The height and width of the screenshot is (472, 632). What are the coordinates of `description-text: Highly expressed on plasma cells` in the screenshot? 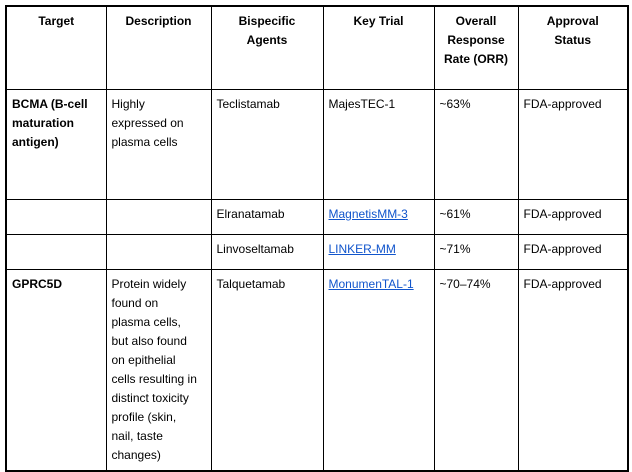 It's located at (147, 122).